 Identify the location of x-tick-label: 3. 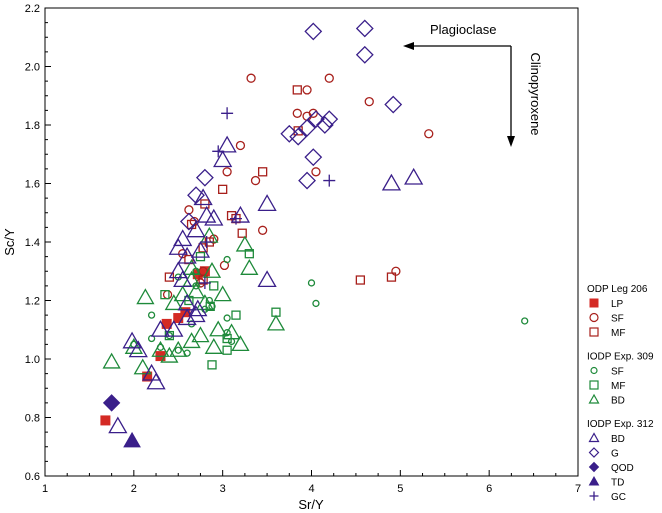
(223, 489).